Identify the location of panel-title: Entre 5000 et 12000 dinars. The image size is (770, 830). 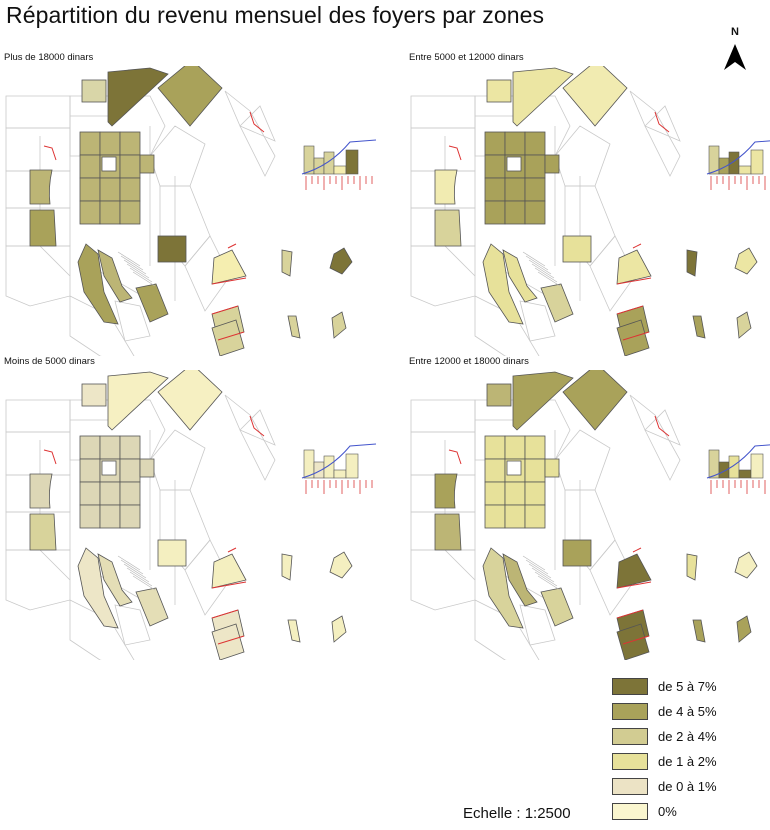
(466, 57).